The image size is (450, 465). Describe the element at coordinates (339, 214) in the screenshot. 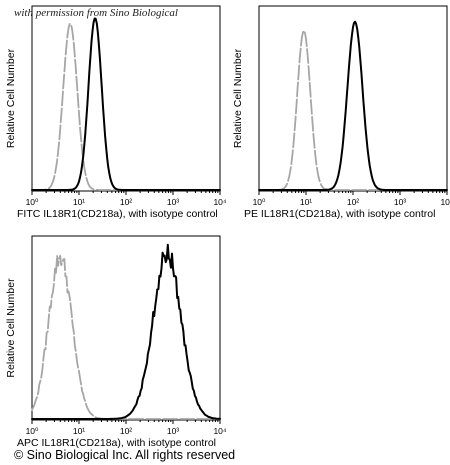

I see `x-axis-label: PE IL18R1(CD218a), with isotype control` at that location.